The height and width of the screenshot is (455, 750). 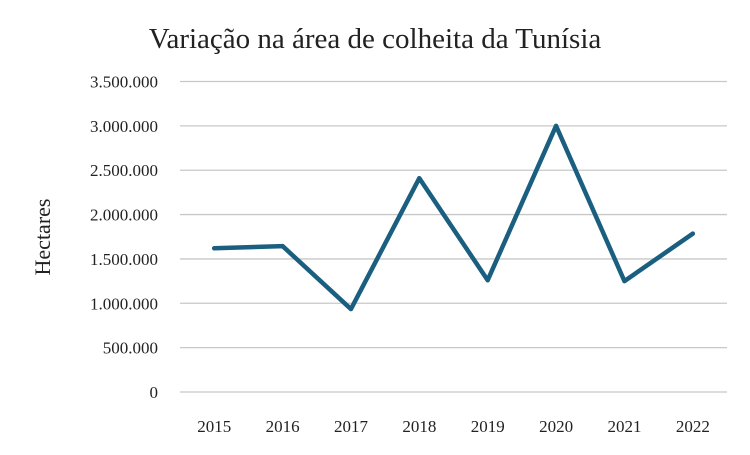 What do you see at coordinates (351, 426) in the screenshot?
I see `x-tick-label: 2017` at bounding box center [351, 426].